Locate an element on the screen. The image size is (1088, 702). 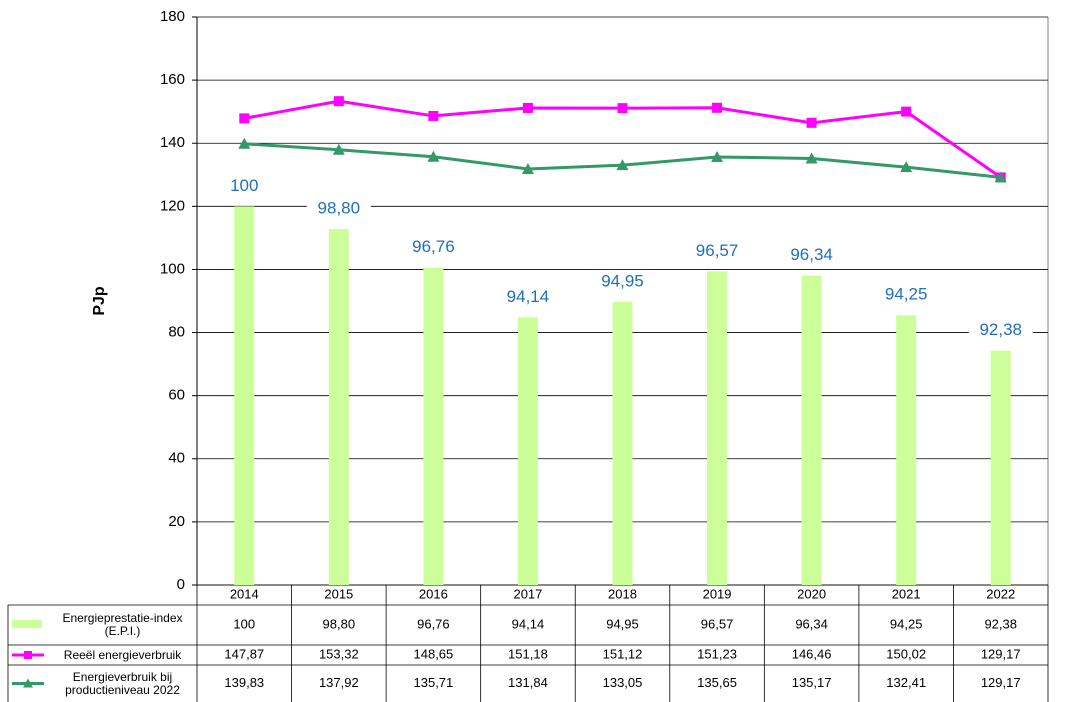
legend-label: Energieverbruik bij productieniveau 2022 is located at coordinates (122, 683).